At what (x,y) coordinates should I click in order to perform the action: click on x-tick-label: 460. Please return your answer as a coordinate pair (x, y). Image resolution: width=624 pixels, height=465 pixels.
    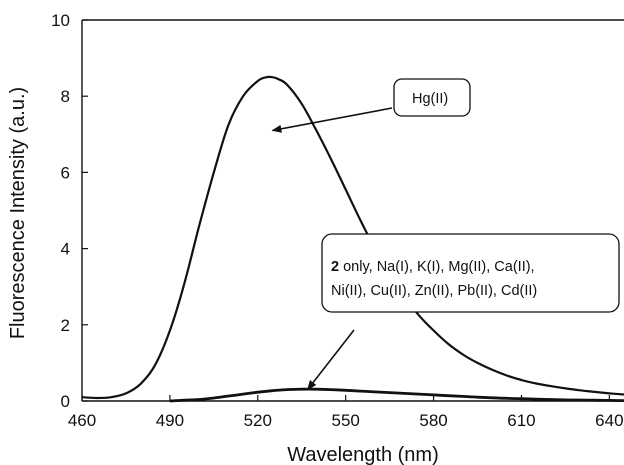
    Looking at the image, I should click on (82, 420).